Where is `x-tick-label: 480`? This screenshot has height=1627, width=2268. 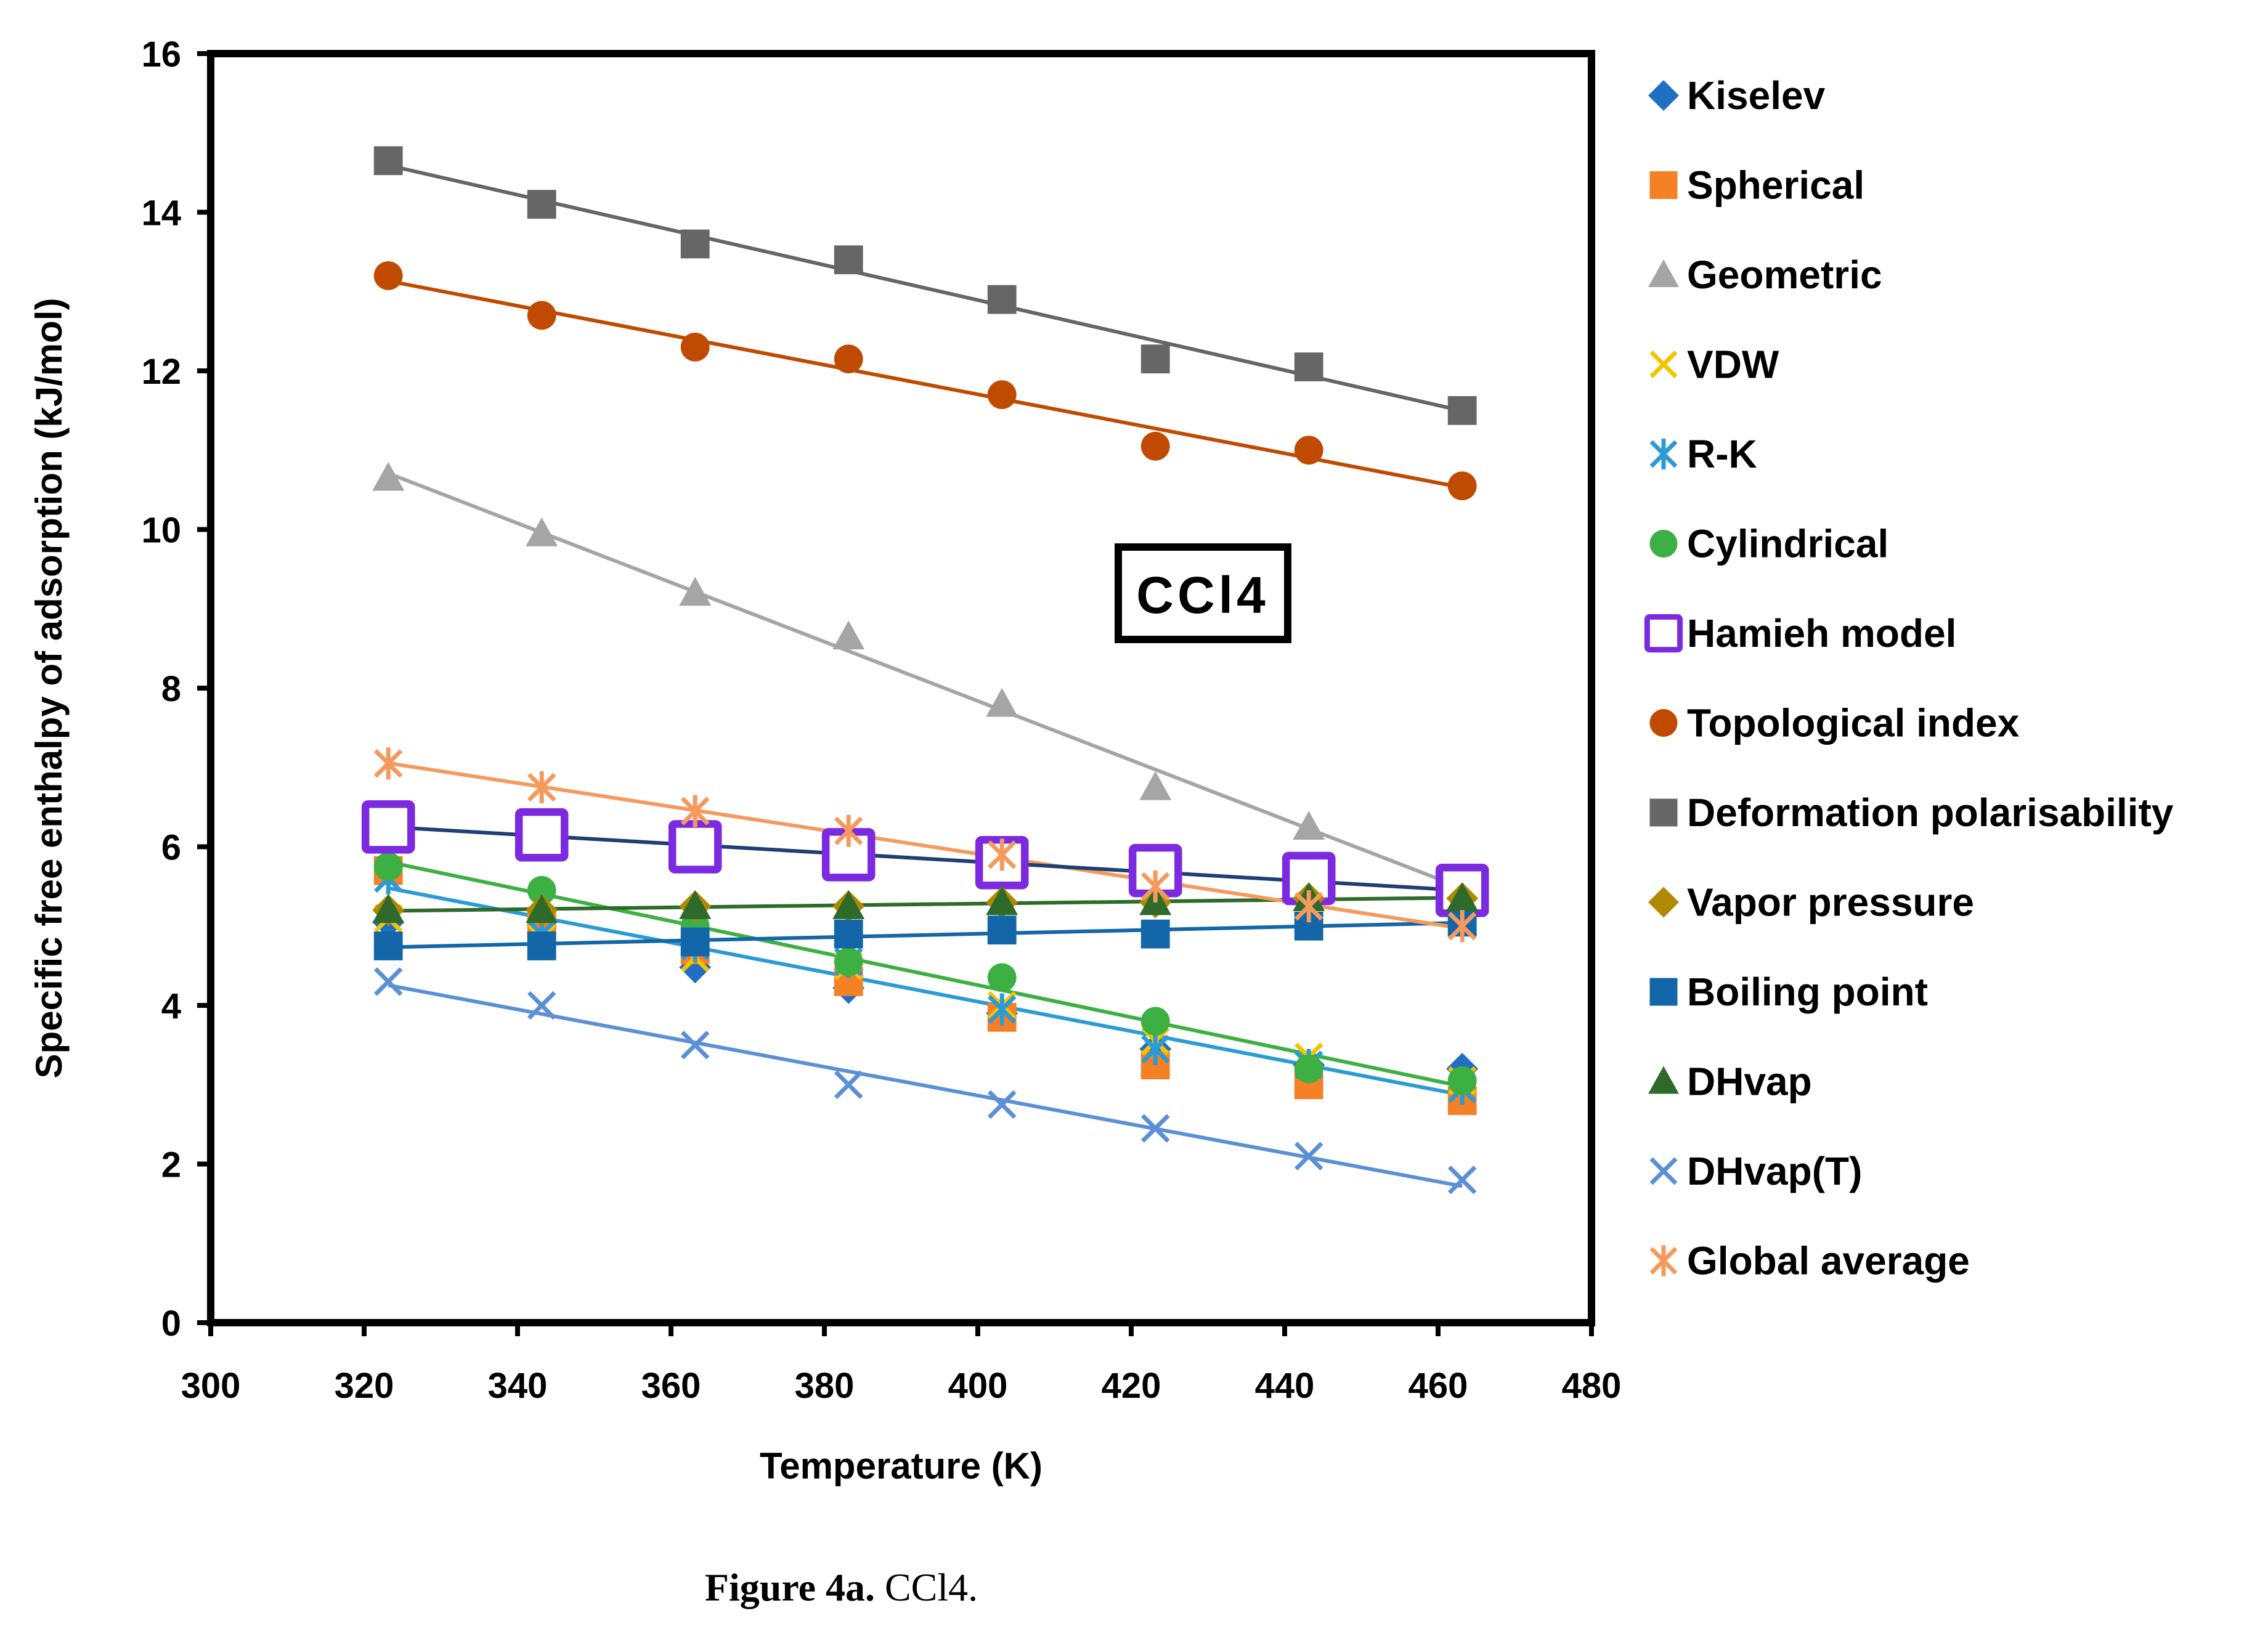
x-tick-label: 480 is located at coordinates (1592, 1386).